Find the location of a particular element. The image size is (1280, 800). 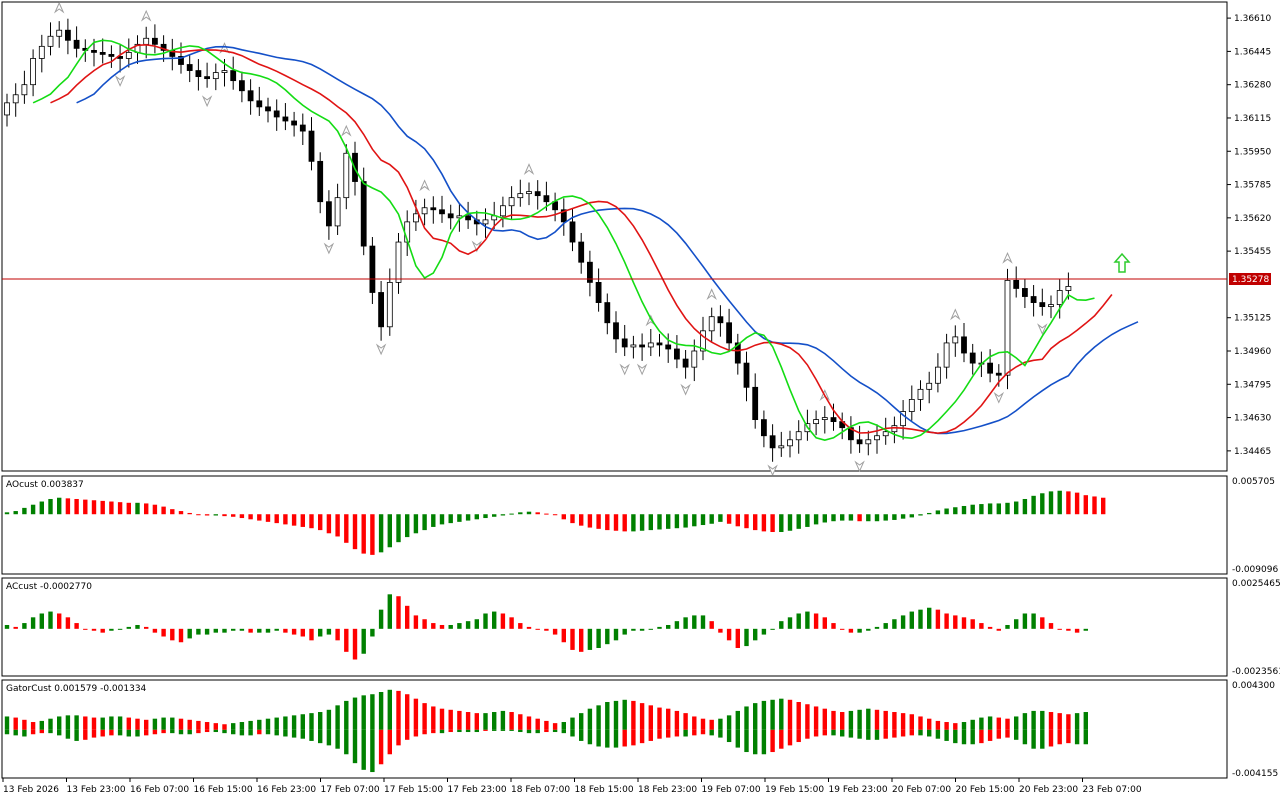

time-axis-label: 19 Feb 23:00 is located at coordinates (858, 790).